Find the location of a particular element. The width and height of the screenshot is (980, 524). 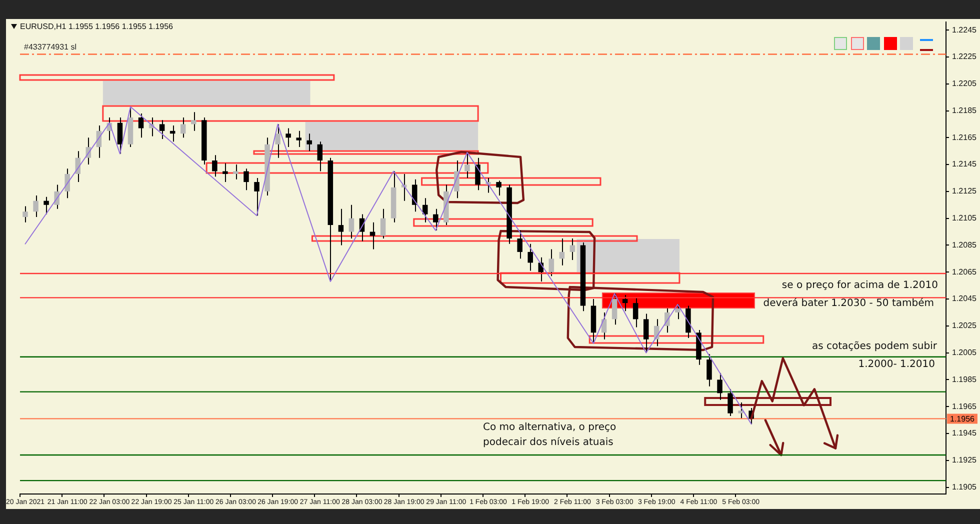

y-tick-label: 1.2245 is located at coordinates (965, 29).